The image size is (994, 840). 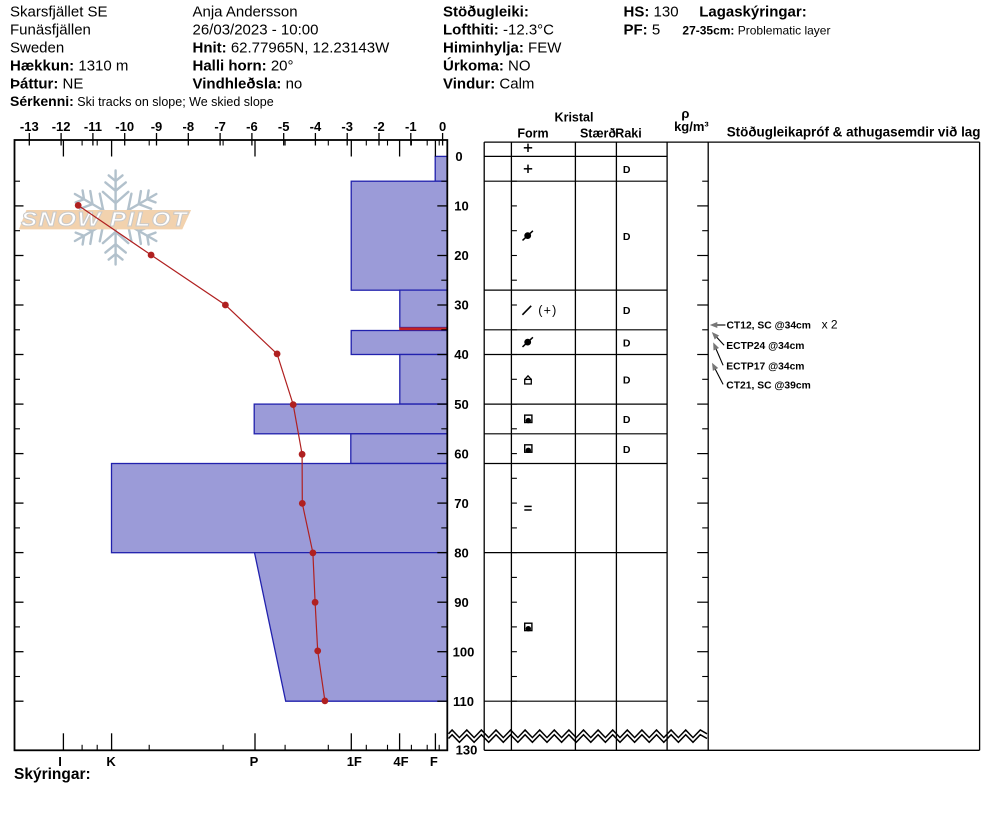 What do you see at coordinates (60, 761) in the screenshot?
I see `svg-text: I` at bounding box center [60, 761].